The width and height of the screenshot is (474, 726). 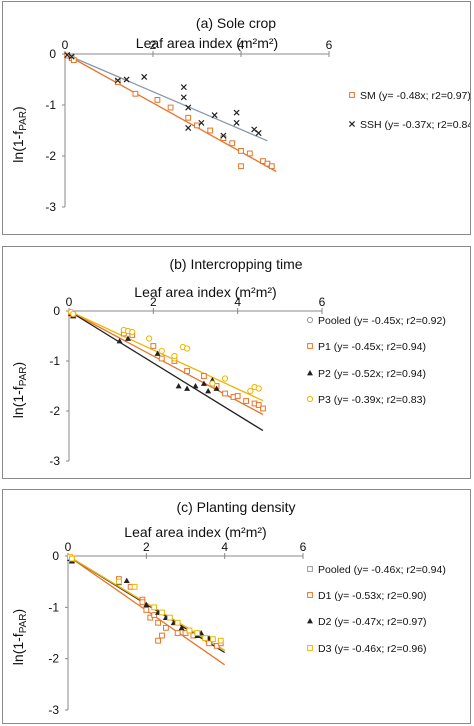 I want to click on legend-label: P1 (y= -0.45x; r2=0.94), so click(x=372, y=347).